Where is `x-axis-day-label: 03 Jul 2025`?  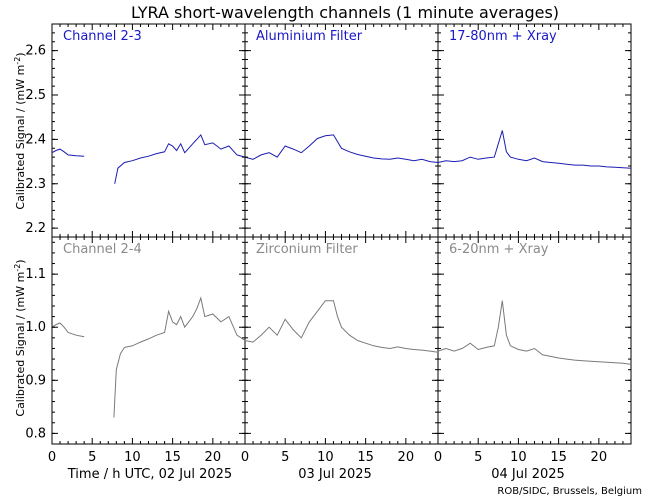 x-axis-day-label: 03 Jul 2025 is located at coordinates (335, 474).